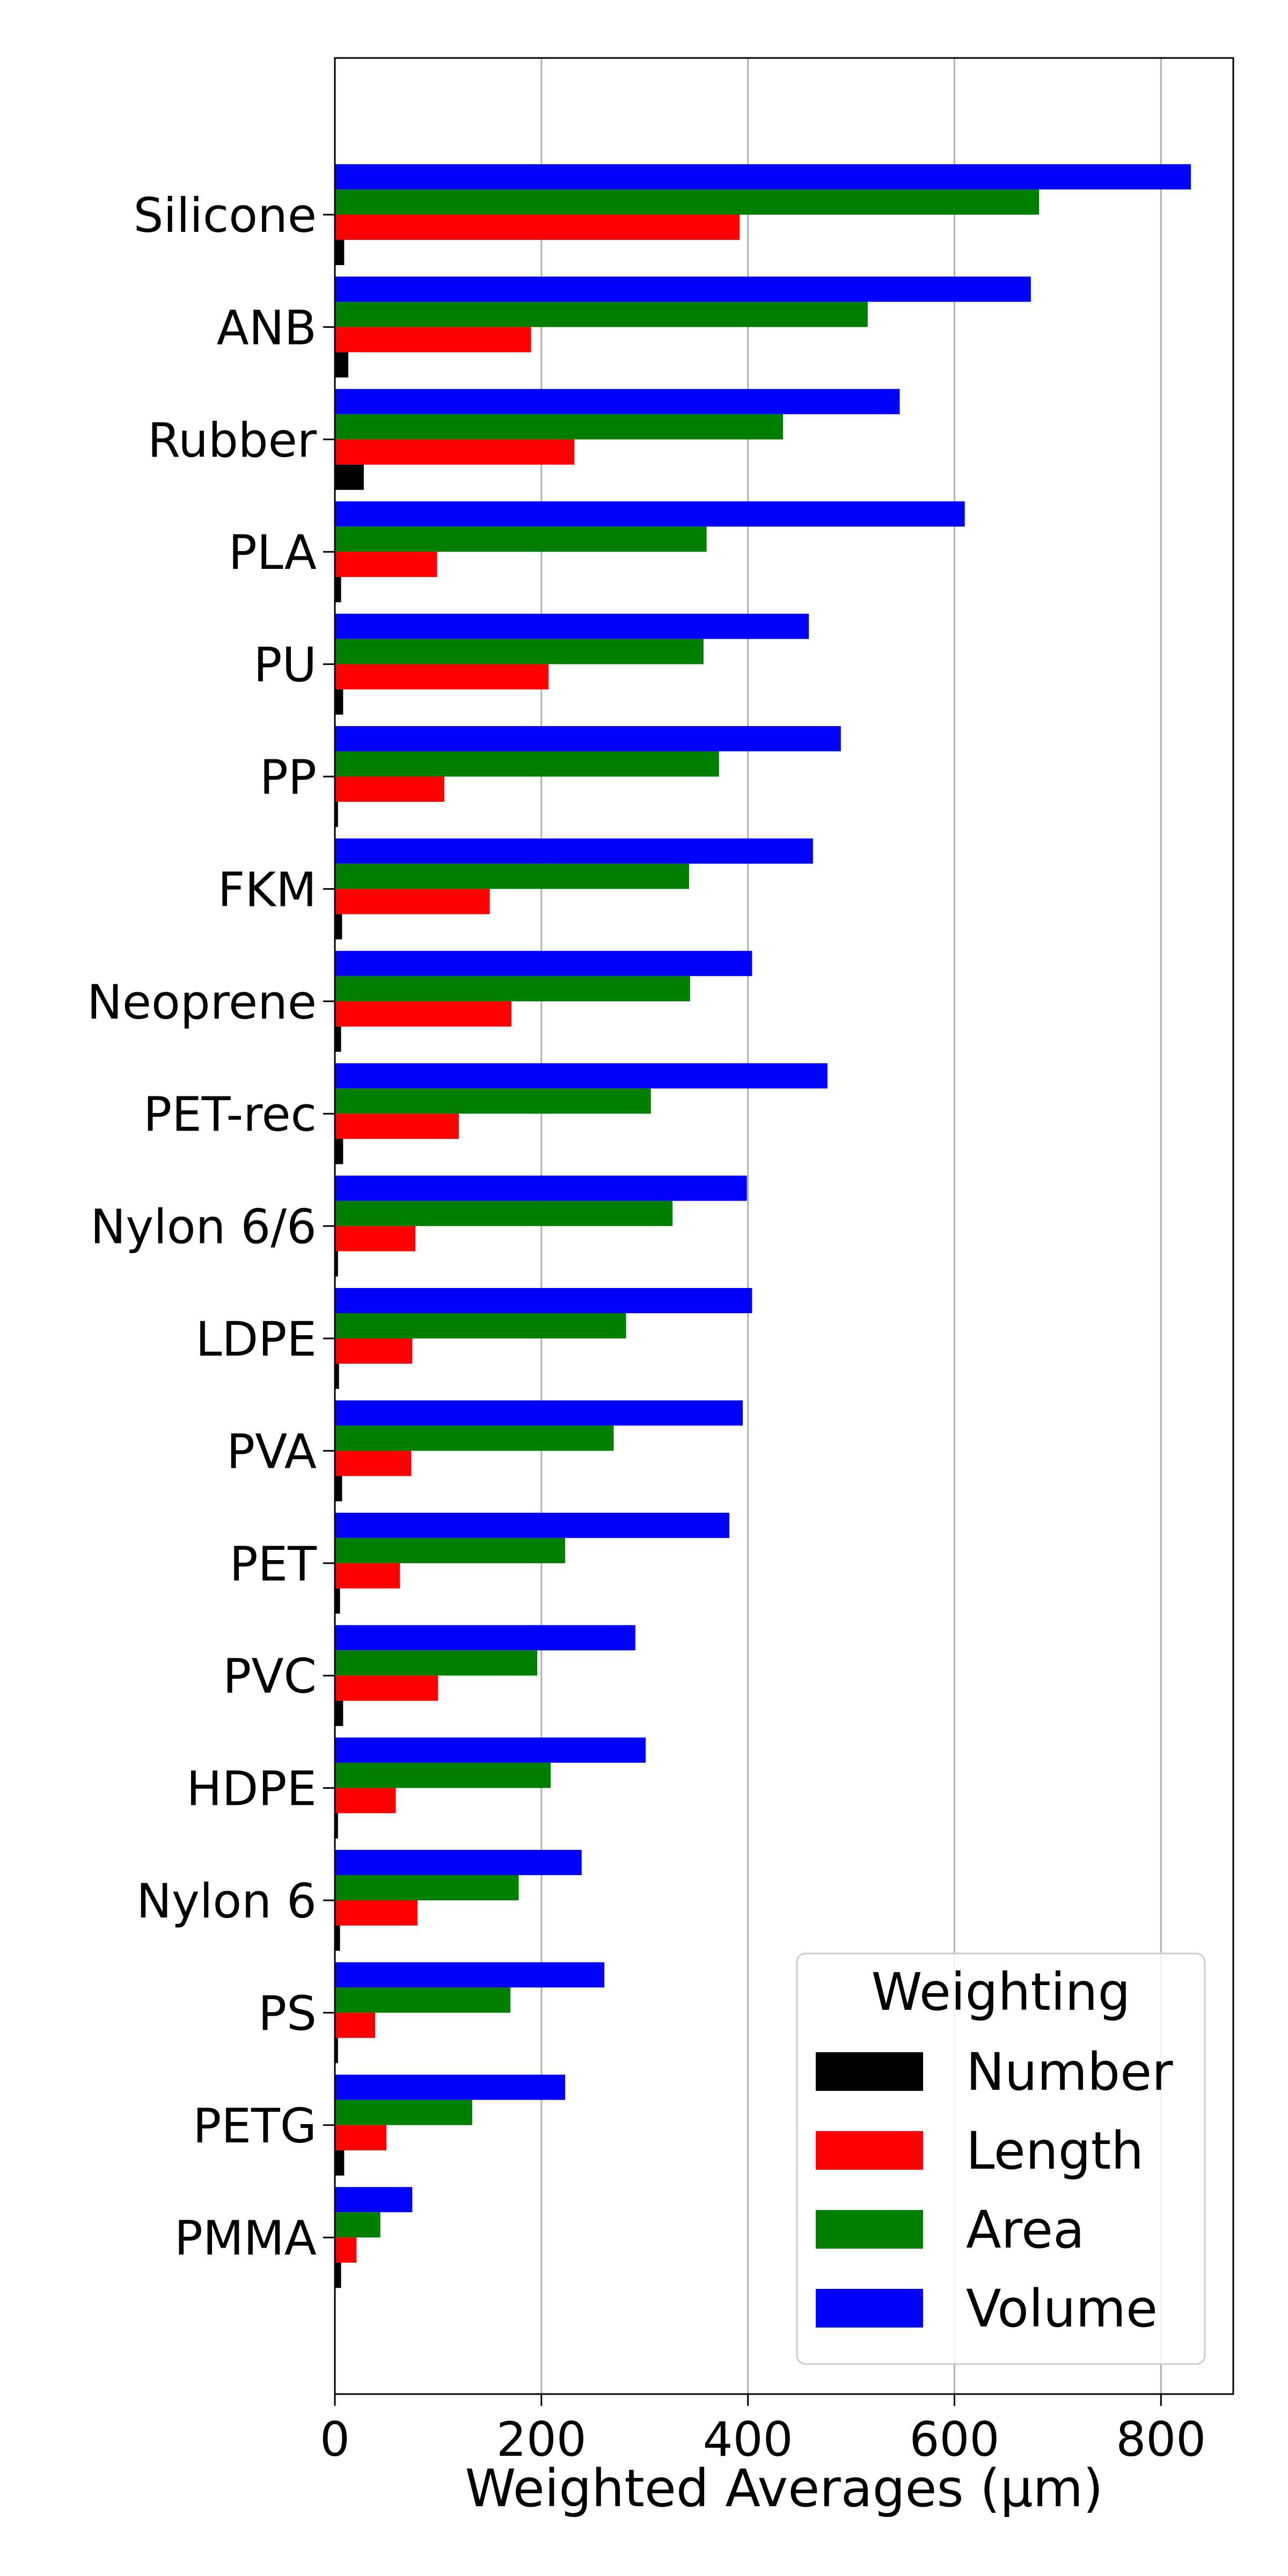 The image size is (1288, 2576). I want to click on bar-hdpe-number, so click(336, 1826).